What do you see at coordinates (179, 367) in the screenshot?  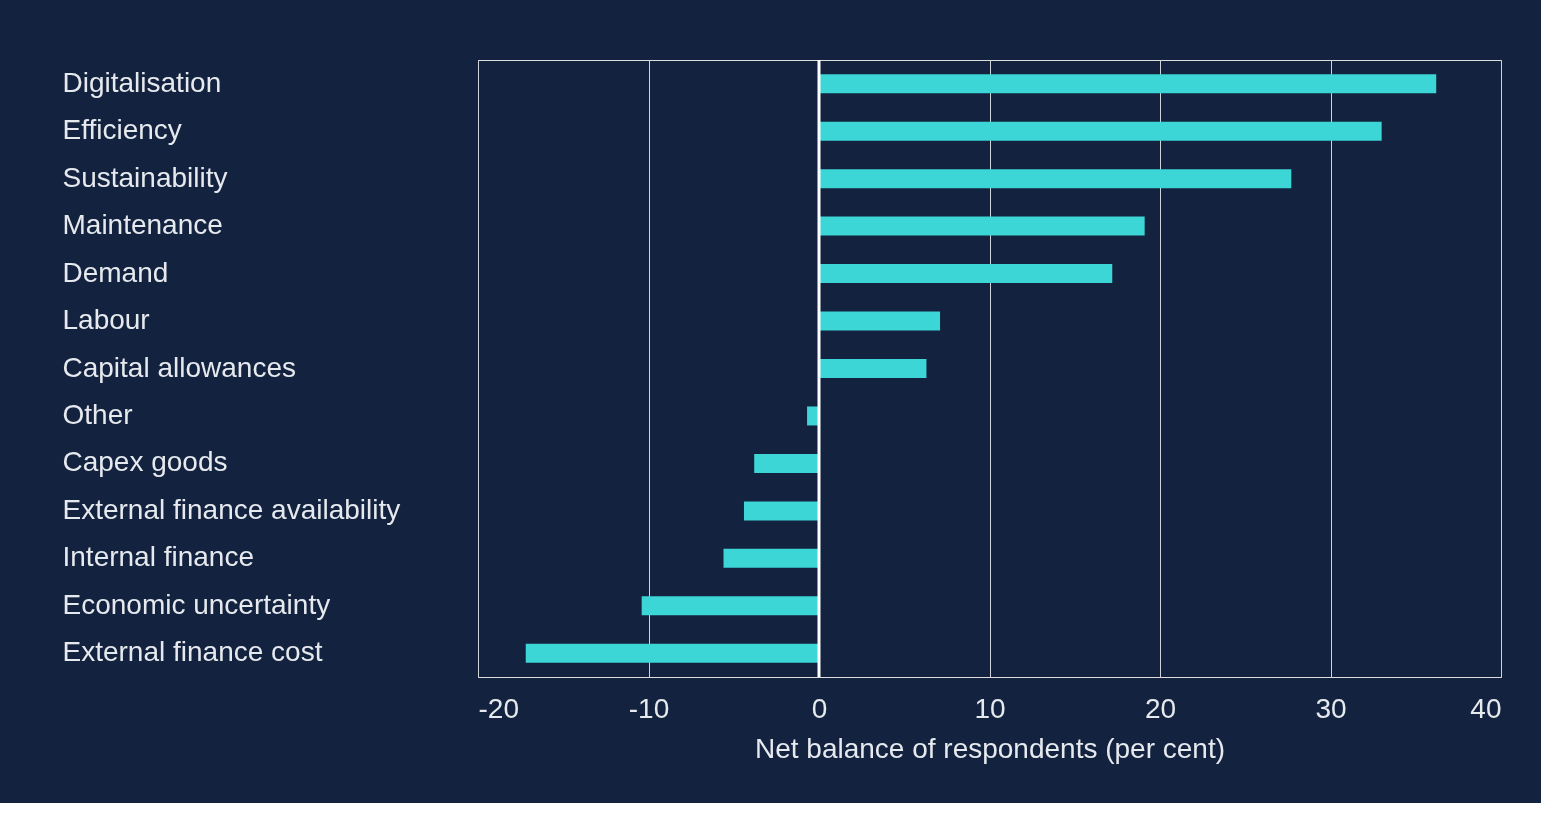 I see `y-tick-label: Capital allowances` at bounding box center [179, 367].